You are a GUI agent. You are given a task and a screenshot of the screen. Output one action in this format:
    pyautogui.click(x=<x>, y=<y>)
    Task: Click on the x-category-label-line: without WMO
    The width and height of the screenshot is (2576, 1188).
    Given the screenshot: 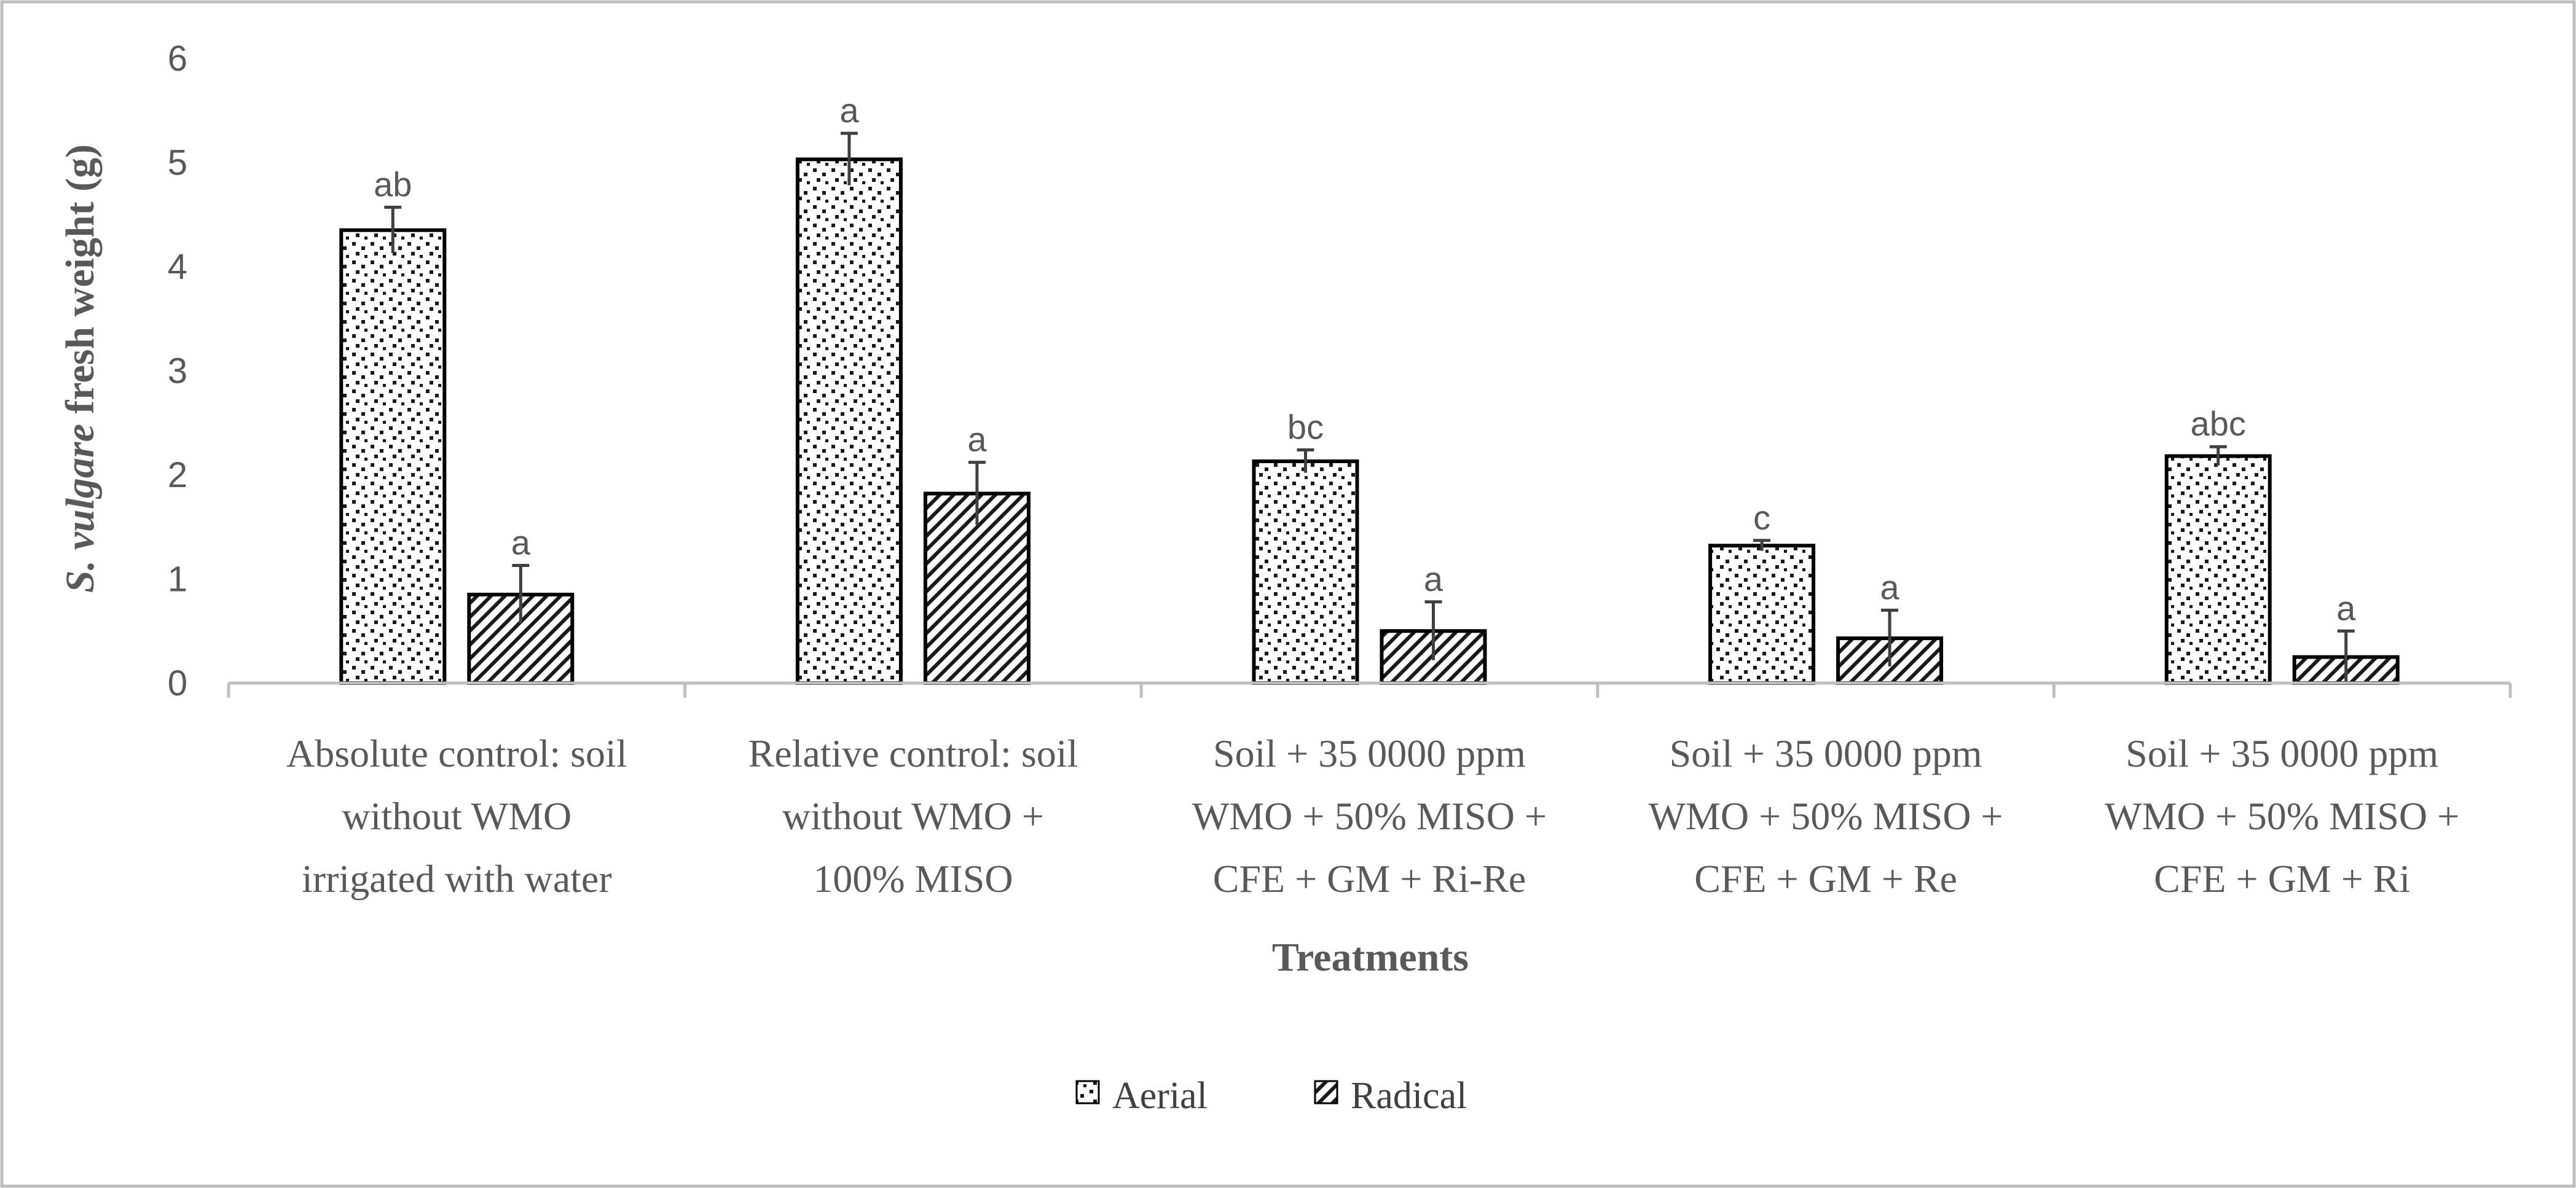 What is the action you would take?
    pyautogui.click(x=456, y=816)
    